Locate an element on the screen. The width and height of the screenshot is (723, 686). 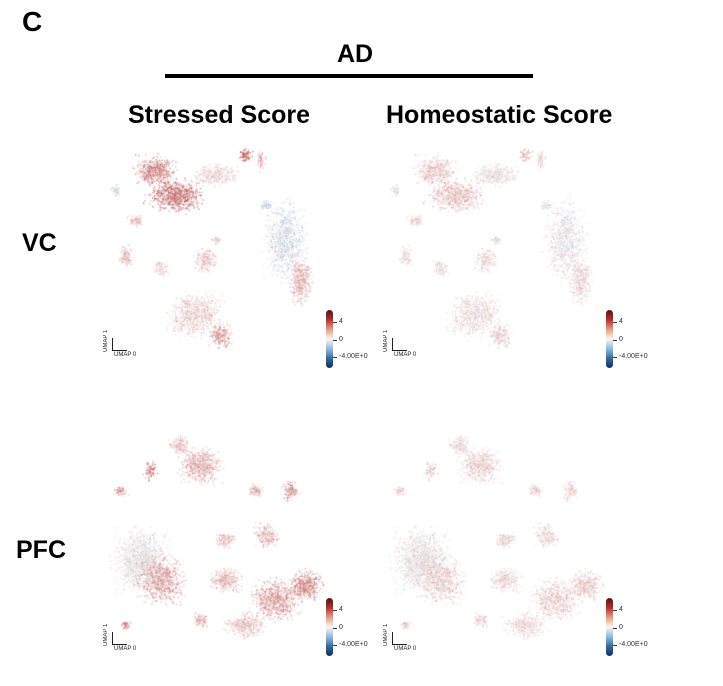
row-label-pfc: PFC is located at coordinates (41, 550).